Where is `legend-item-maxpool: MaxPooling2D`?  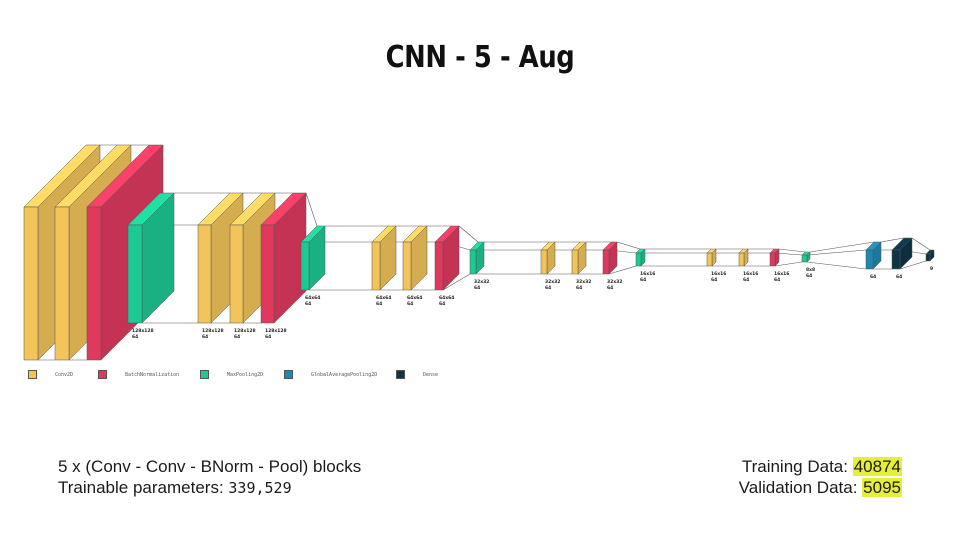 legend-item-maxpool: MaxPooling2D is located at coordinates (231, 374).